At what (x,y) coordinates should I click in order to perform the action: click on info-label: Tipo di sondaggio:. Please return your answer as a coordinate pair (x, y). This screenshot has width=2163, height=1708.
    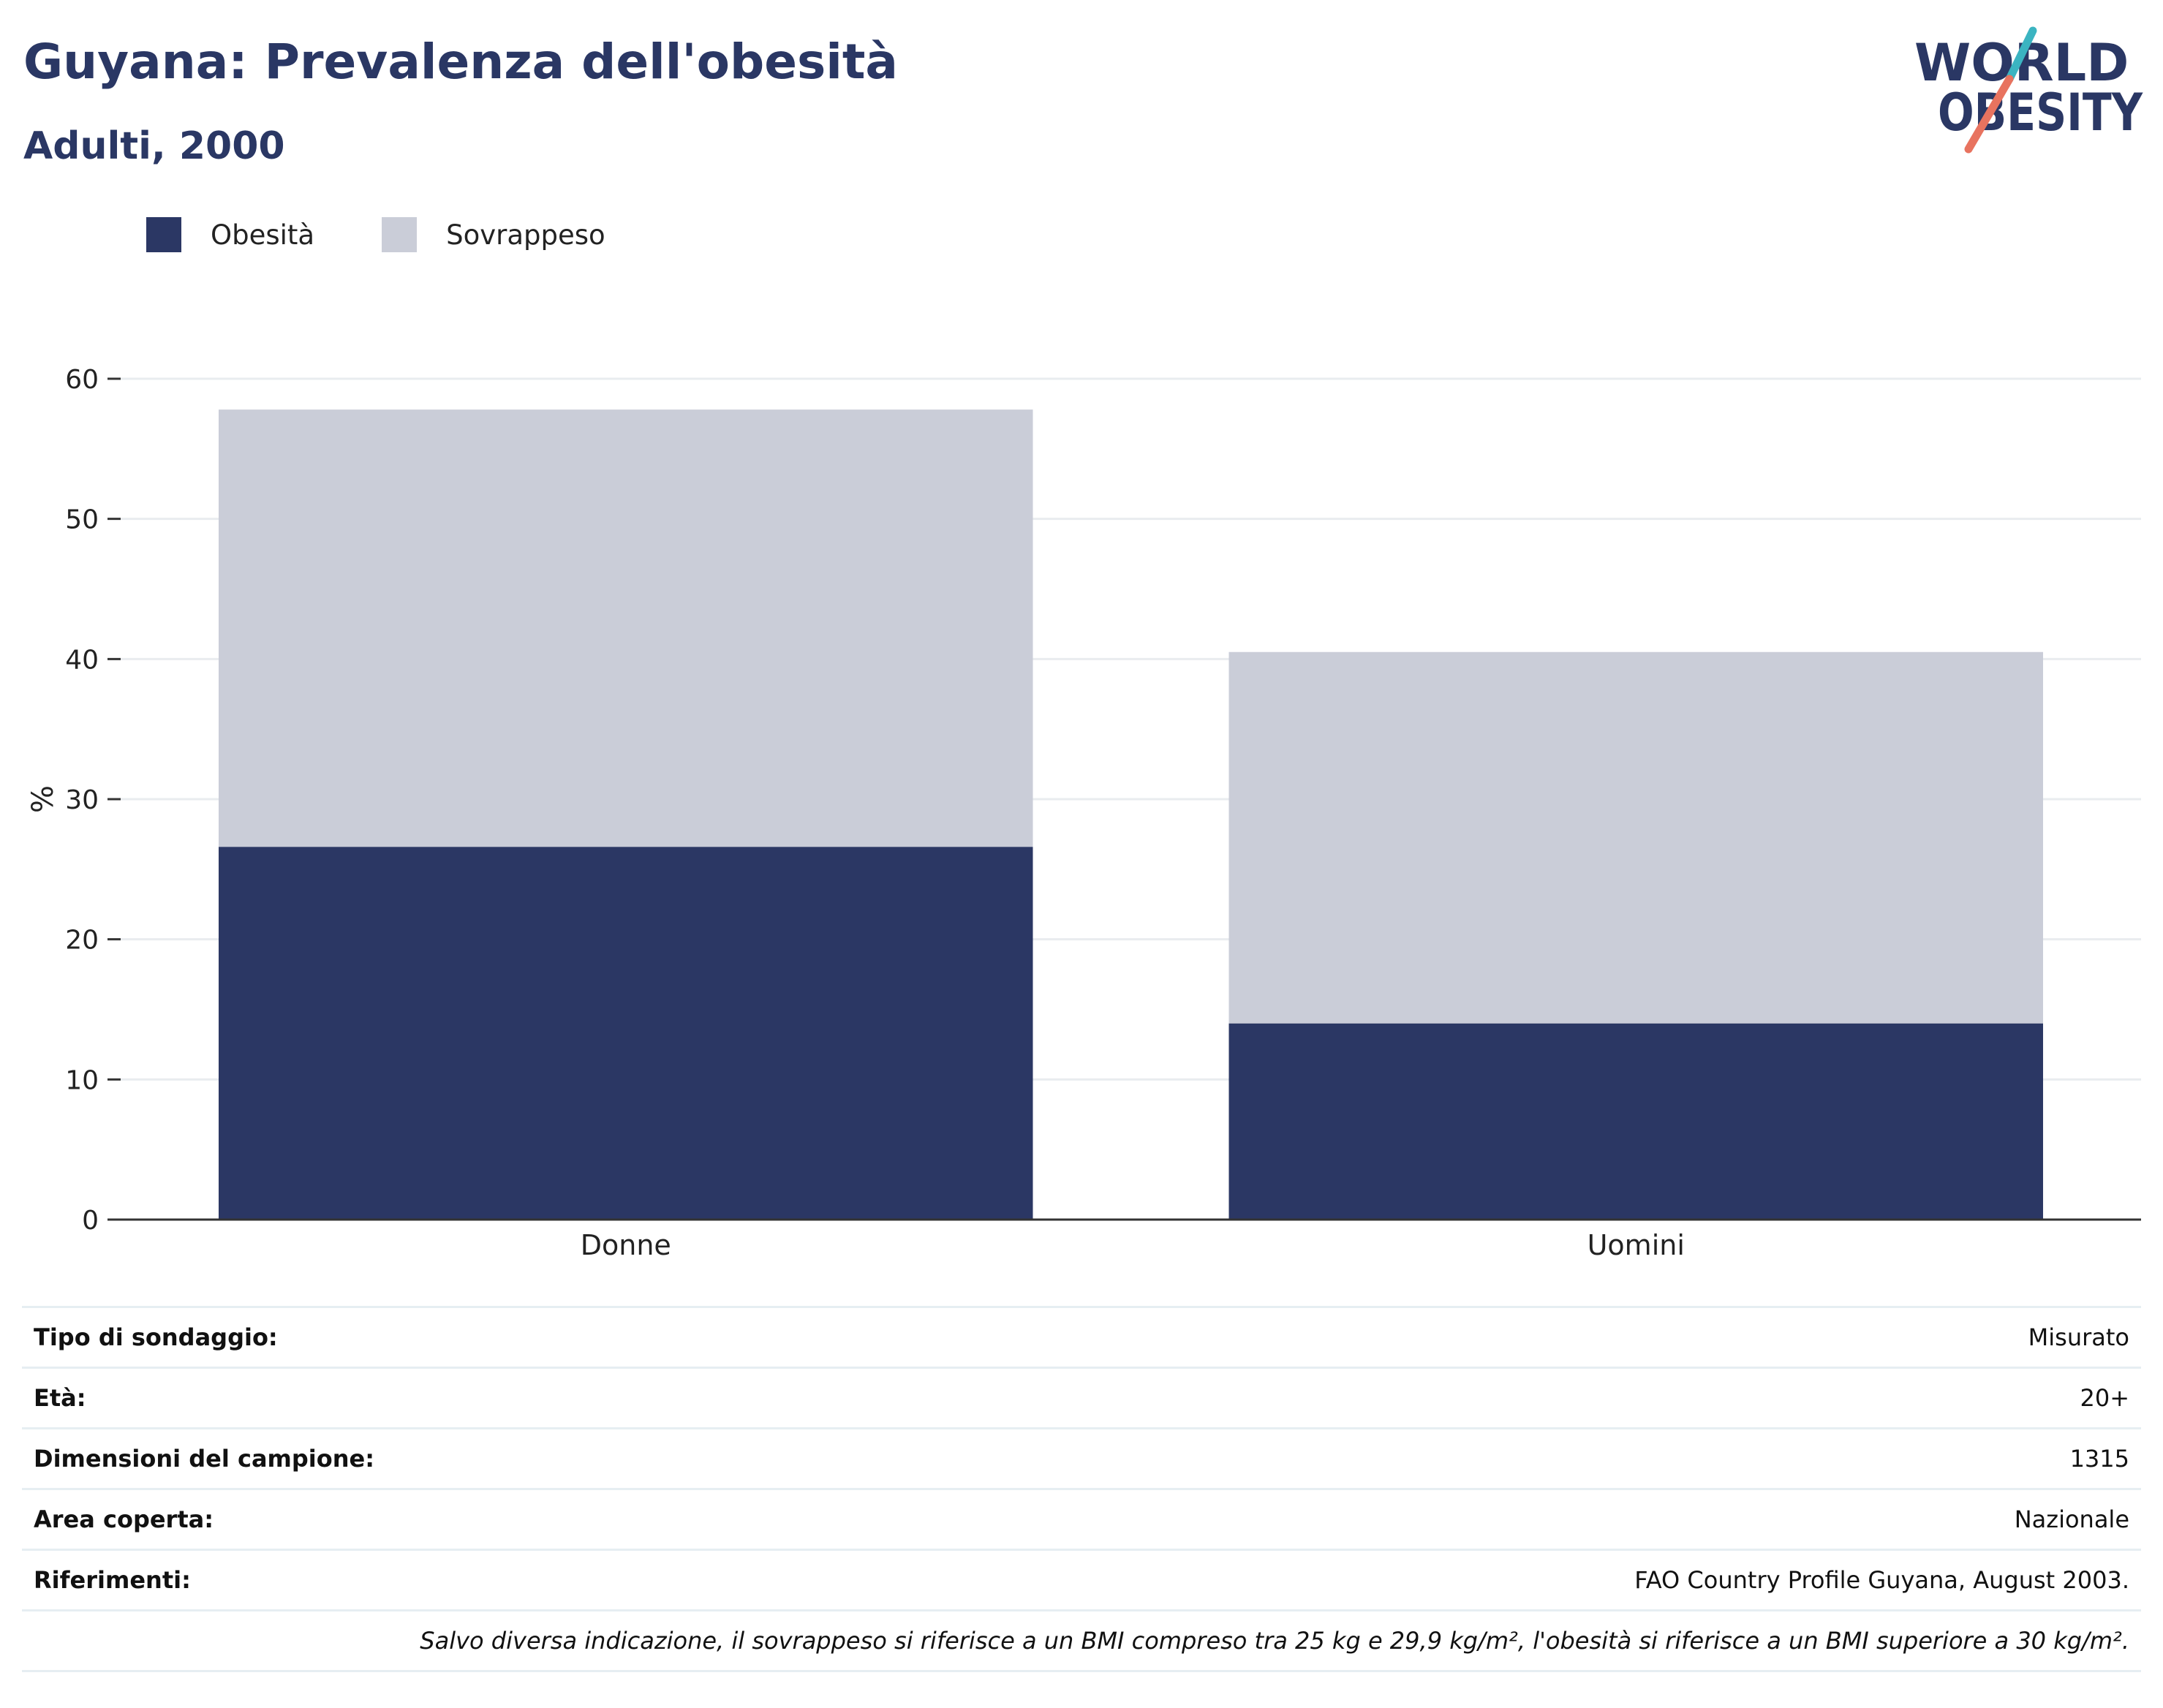
    Looking at the image, I should click on (459, 1337).